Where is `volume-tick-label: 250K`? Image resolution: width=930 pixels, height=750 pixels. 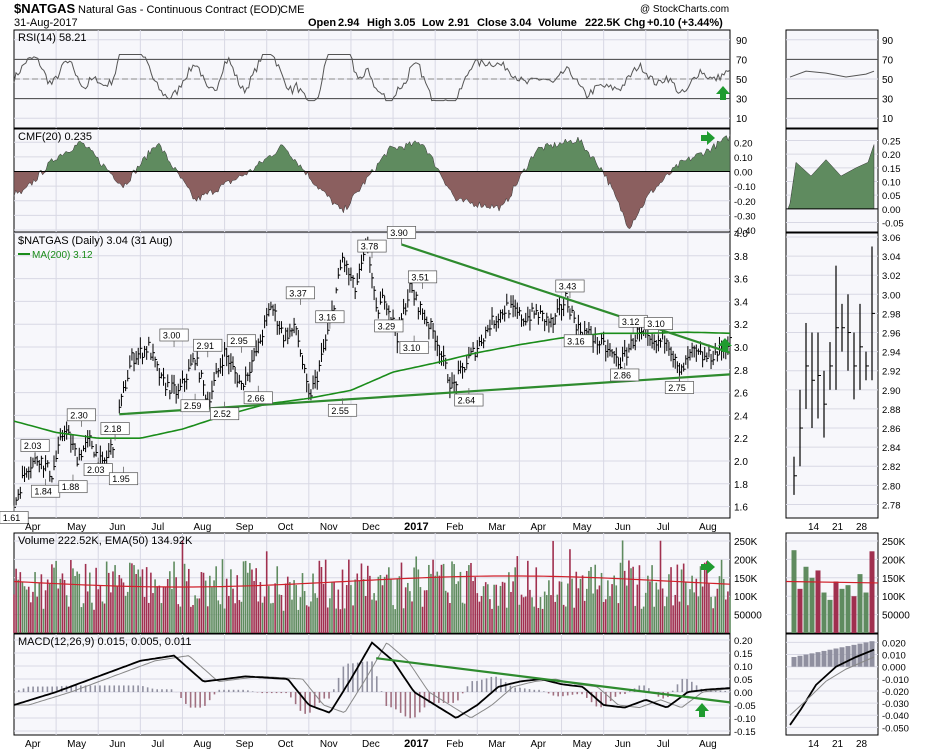
volume-tick-label: 250K is located at coordinates (746, 542).